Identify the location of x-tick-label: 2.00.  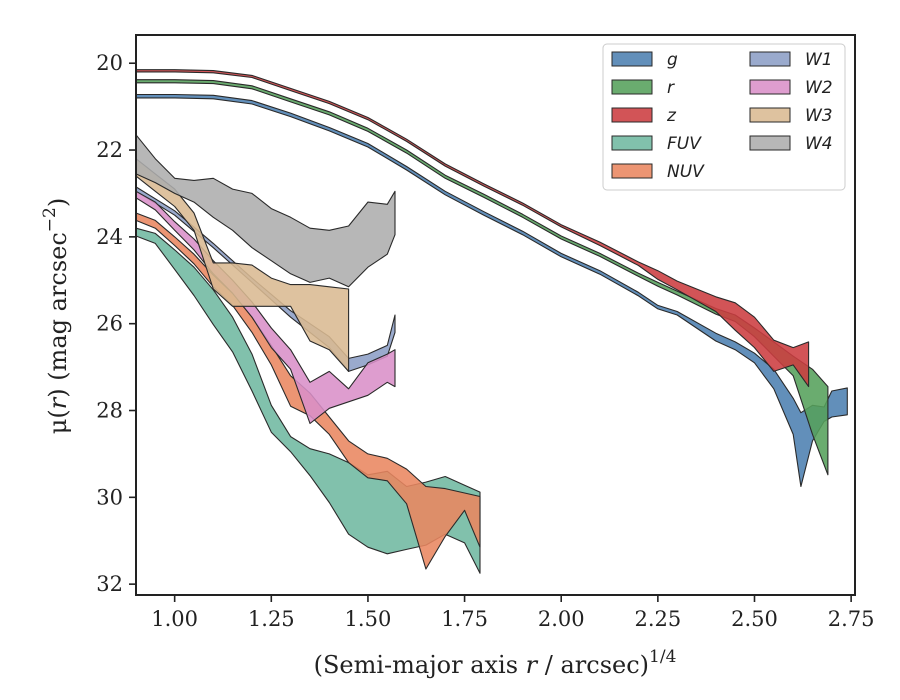
(561, 619).